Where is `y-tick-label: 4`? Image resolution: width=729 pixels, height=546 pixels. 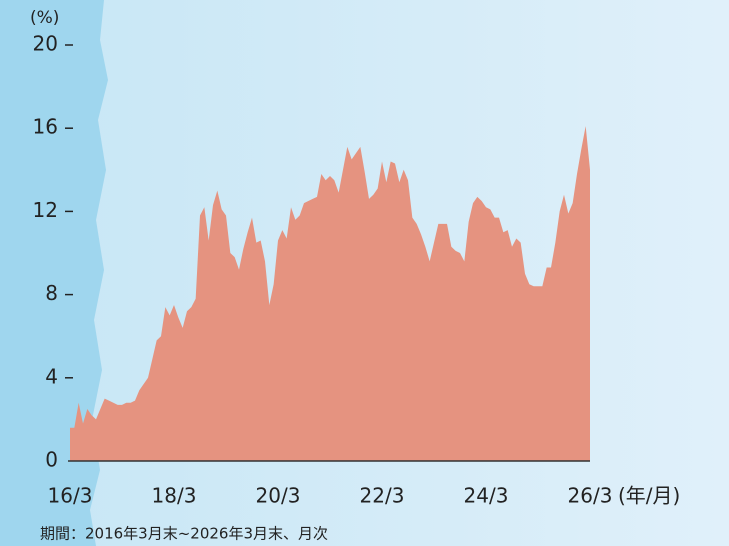
y-tick-label: 4 is located at coordinates (51, 376).